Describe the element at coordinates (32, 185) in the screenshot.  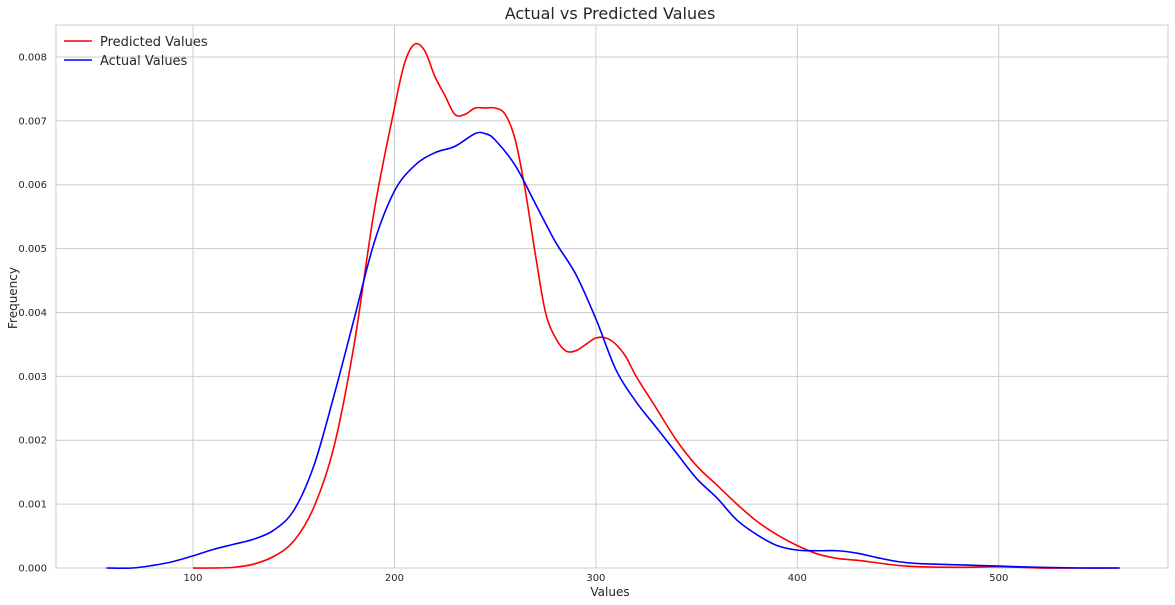
I see `y-tick-label: 0.006` at that location.